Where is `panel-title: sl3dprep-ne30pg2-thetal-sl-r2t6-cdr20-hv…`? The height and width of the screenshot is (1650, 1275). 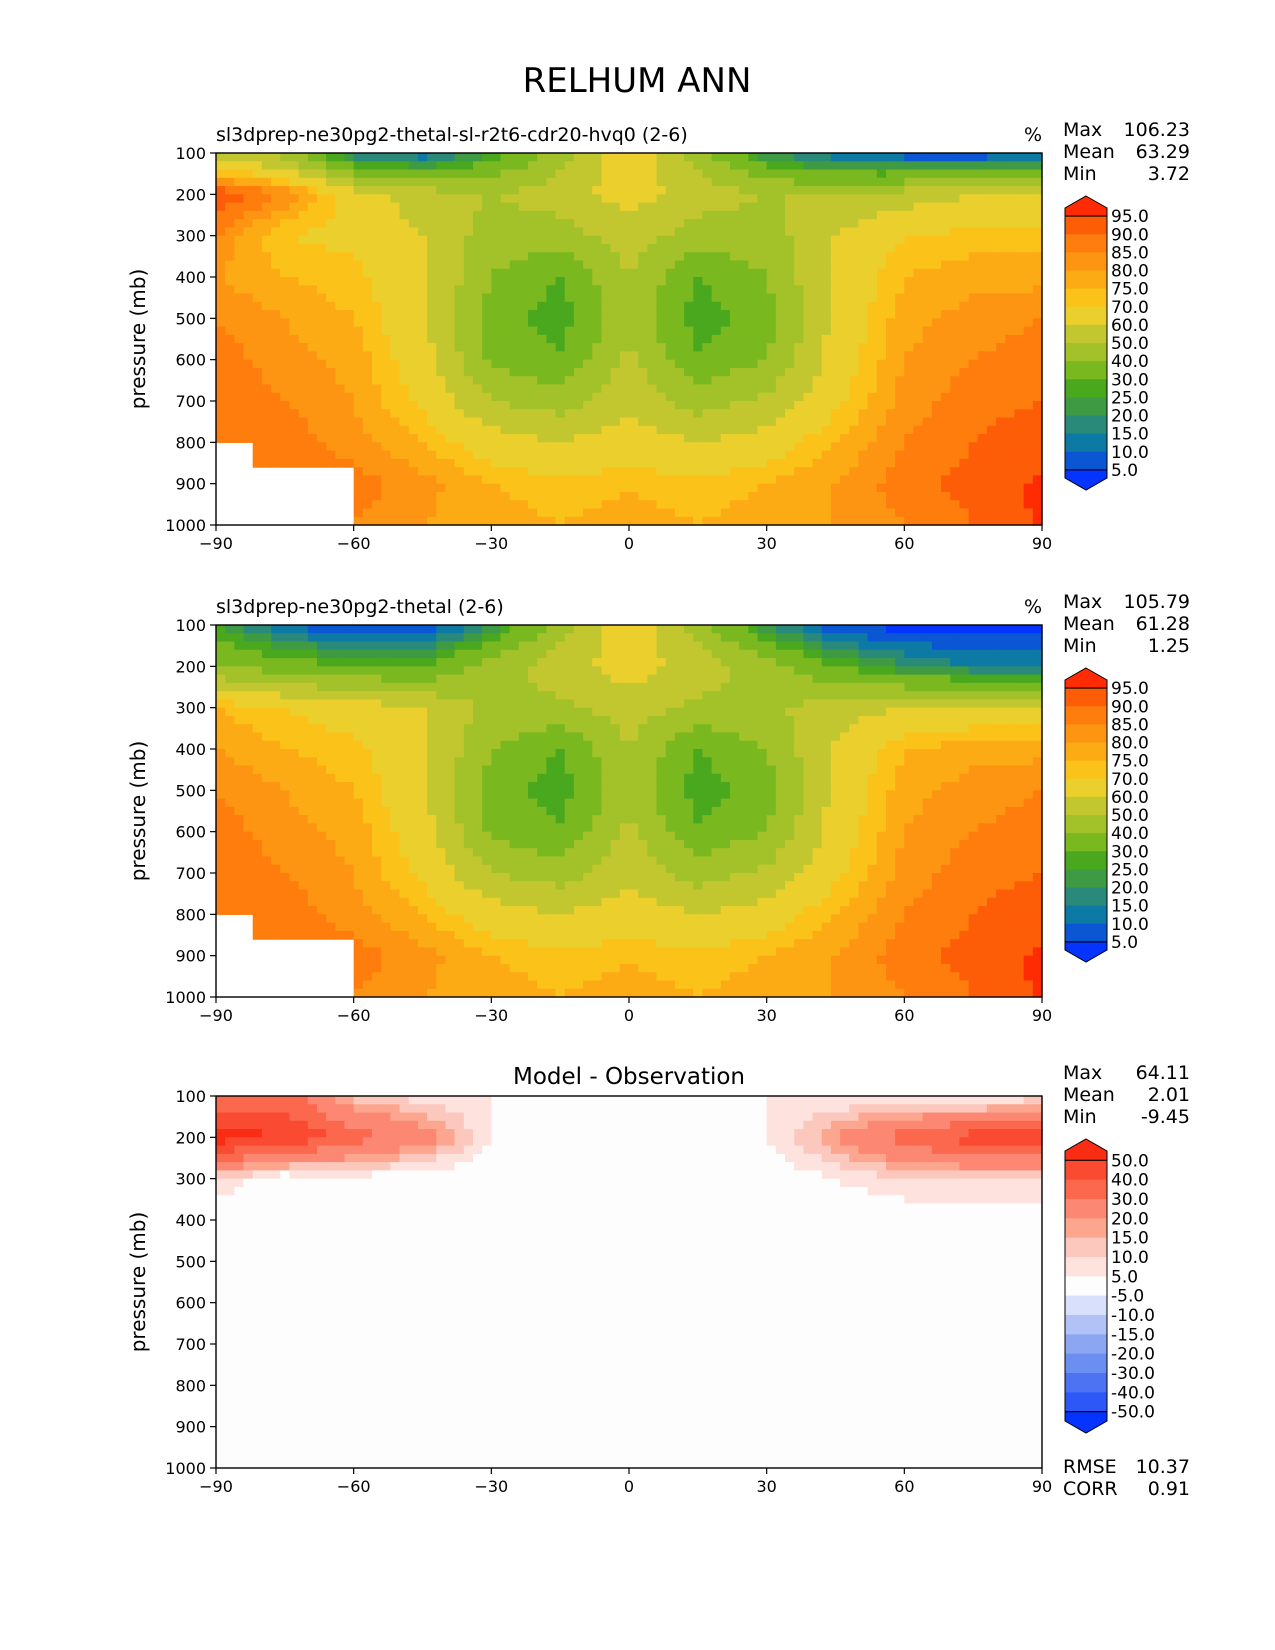
panel-title: sl3dprep-ne30pg2-thetal-sl-r2t6-cdr20-hv… is located at coordinates (452, 135).